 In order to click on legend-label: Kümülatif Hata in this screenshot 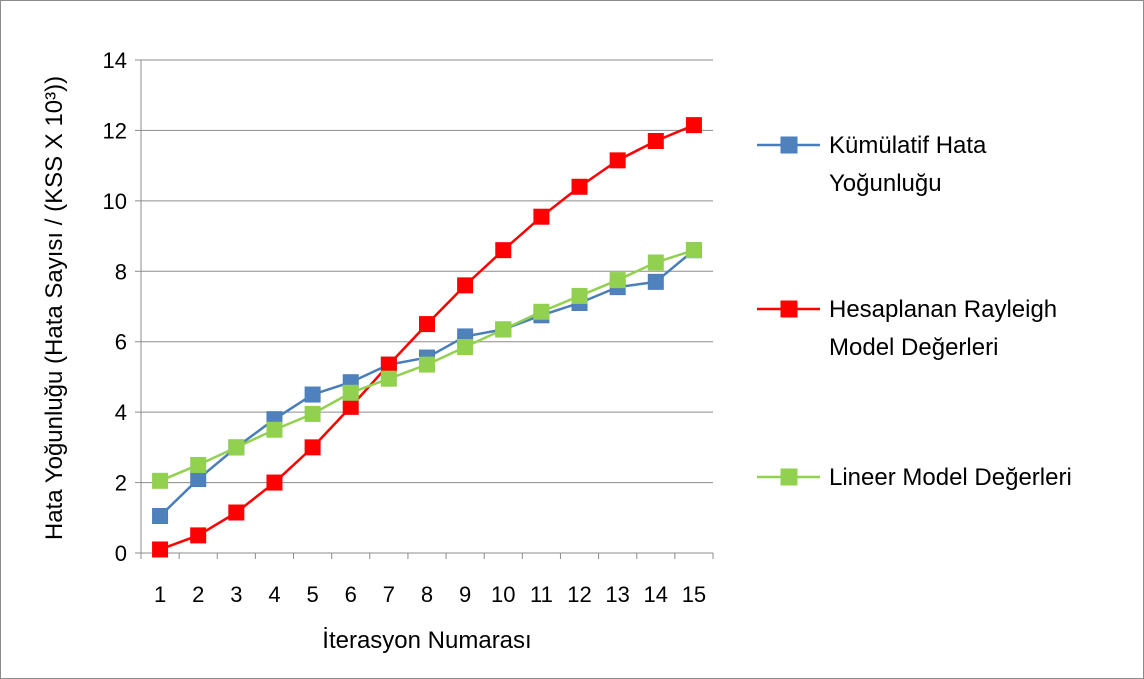, I will do `click(908, 145)`.